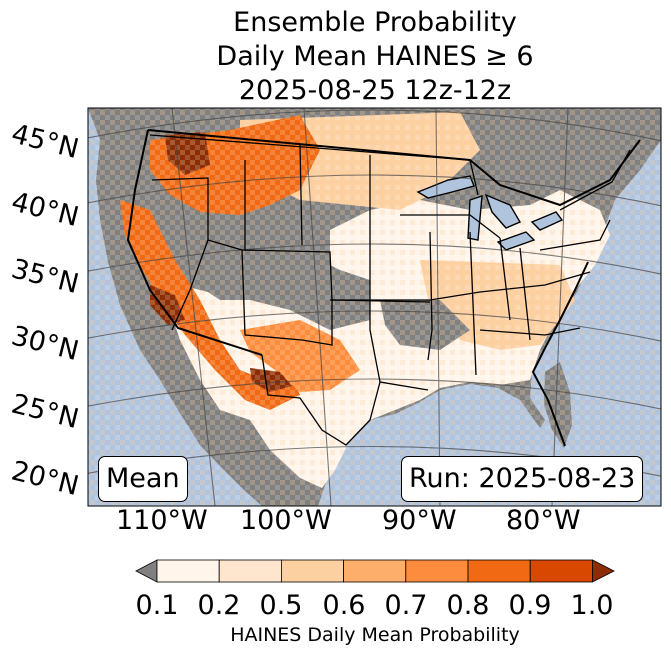  What do you see at coordinates (344, 605) in the screenshot?
I see `colorbar-tick: 0.6` at bounding box center [344, 605].